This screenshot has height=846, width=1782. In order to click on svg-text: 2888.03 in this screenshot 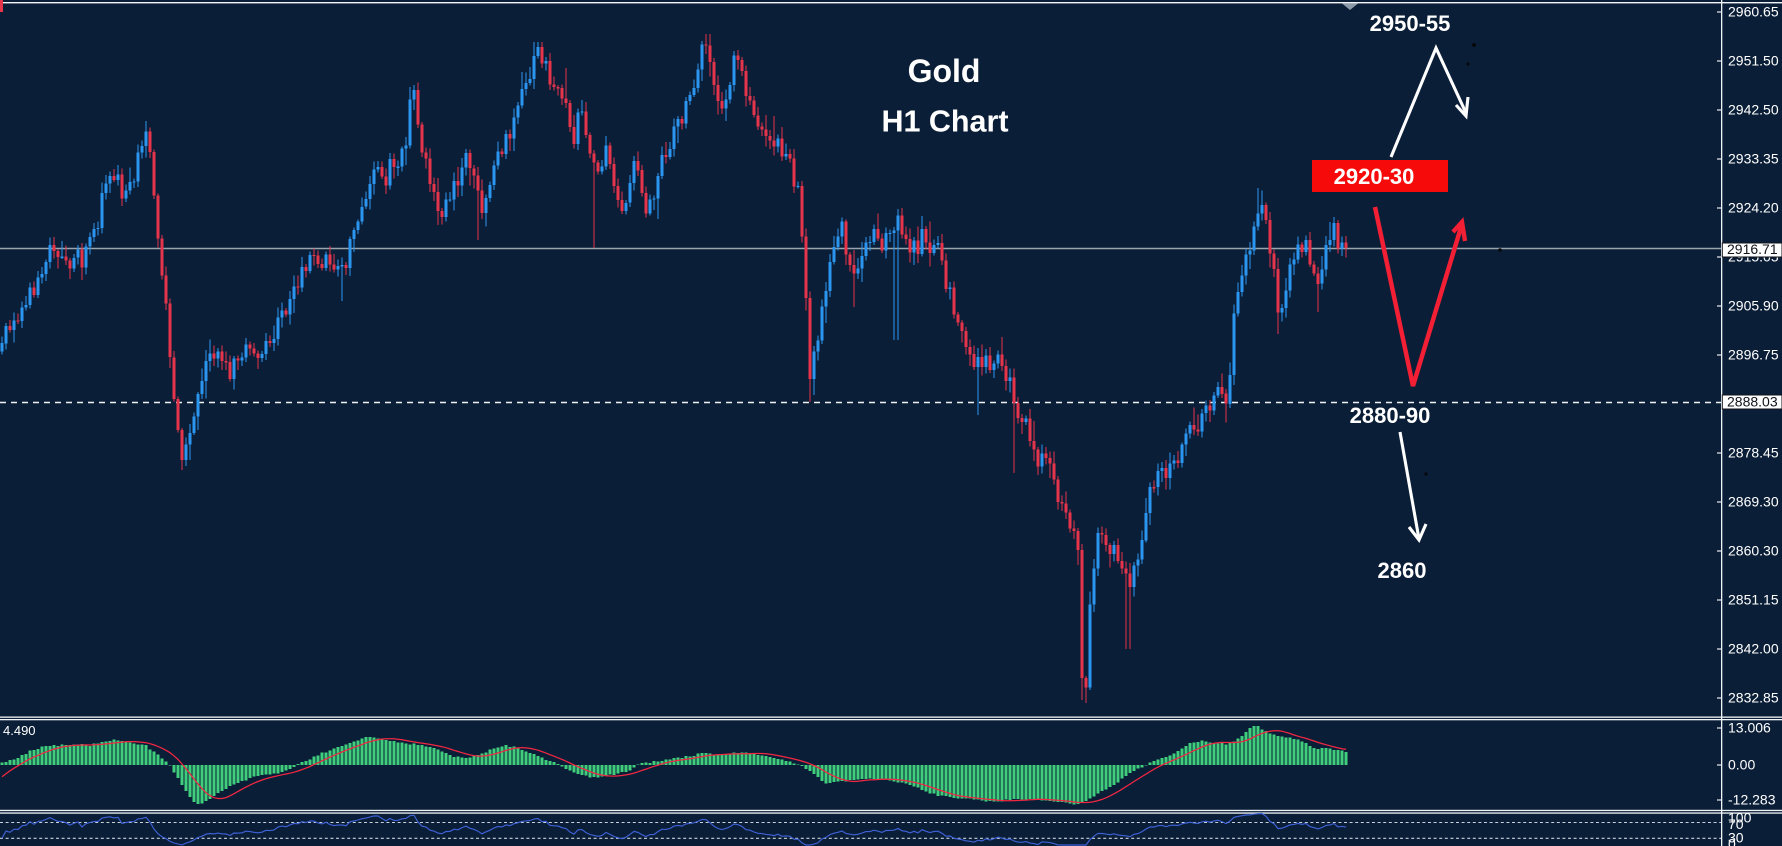, I will do `click(1752, 402)`.